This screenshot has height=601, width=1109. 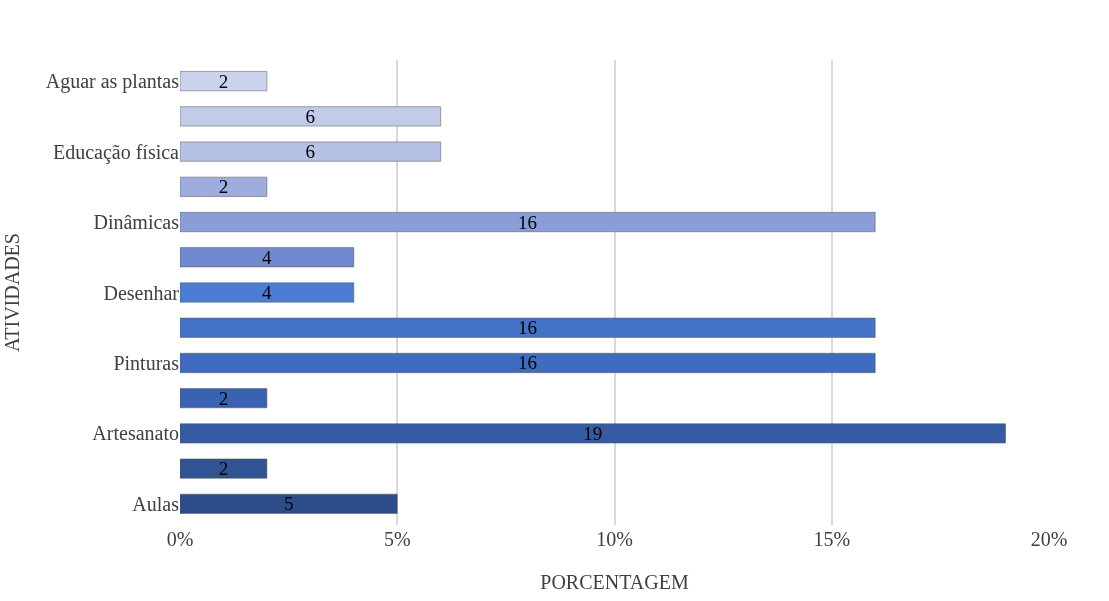 I want to click on data-label: 5, so click(x=288, y=504).